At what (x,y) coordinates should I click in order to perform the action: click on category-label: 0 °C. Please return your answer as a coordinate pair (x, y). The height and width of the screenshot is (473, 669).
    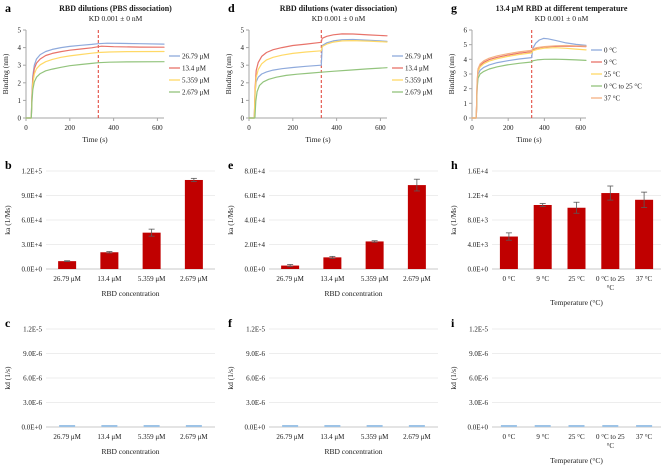
    Looking at the image, I should click on (509, 279).